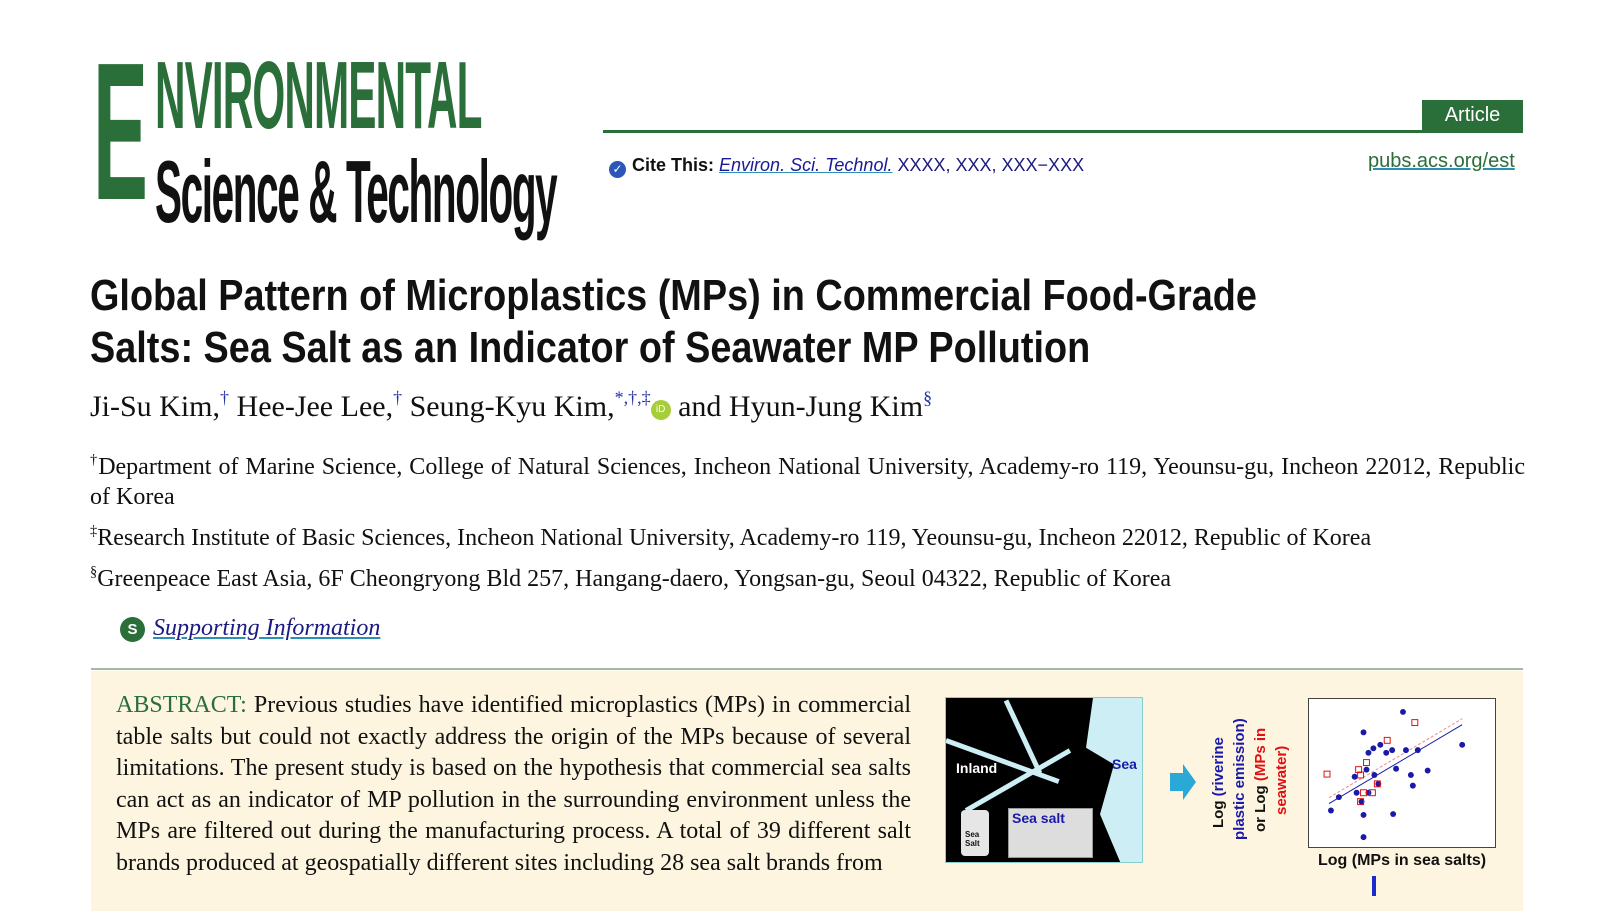 The image size is (1600, 911). Describe the element at coordinates (94, 530) in the screenshot. I see `affiliation-mark: ‡` at that location.